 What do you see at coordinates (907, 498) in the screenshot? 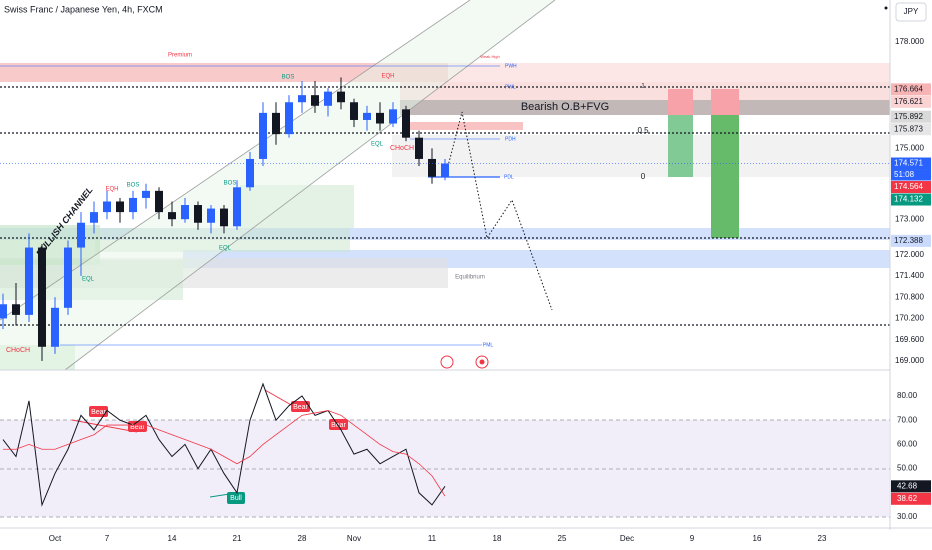
I see `value-tag-label: 38.62` at bounding box center [907, 498].